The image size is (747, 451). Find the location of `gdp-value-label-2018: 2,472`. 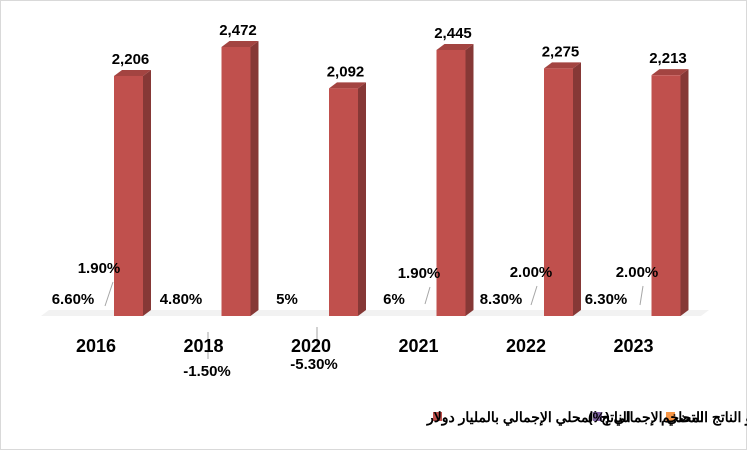

gdp-value-label-2018: 2,472 is located at coordinates (238, 30).